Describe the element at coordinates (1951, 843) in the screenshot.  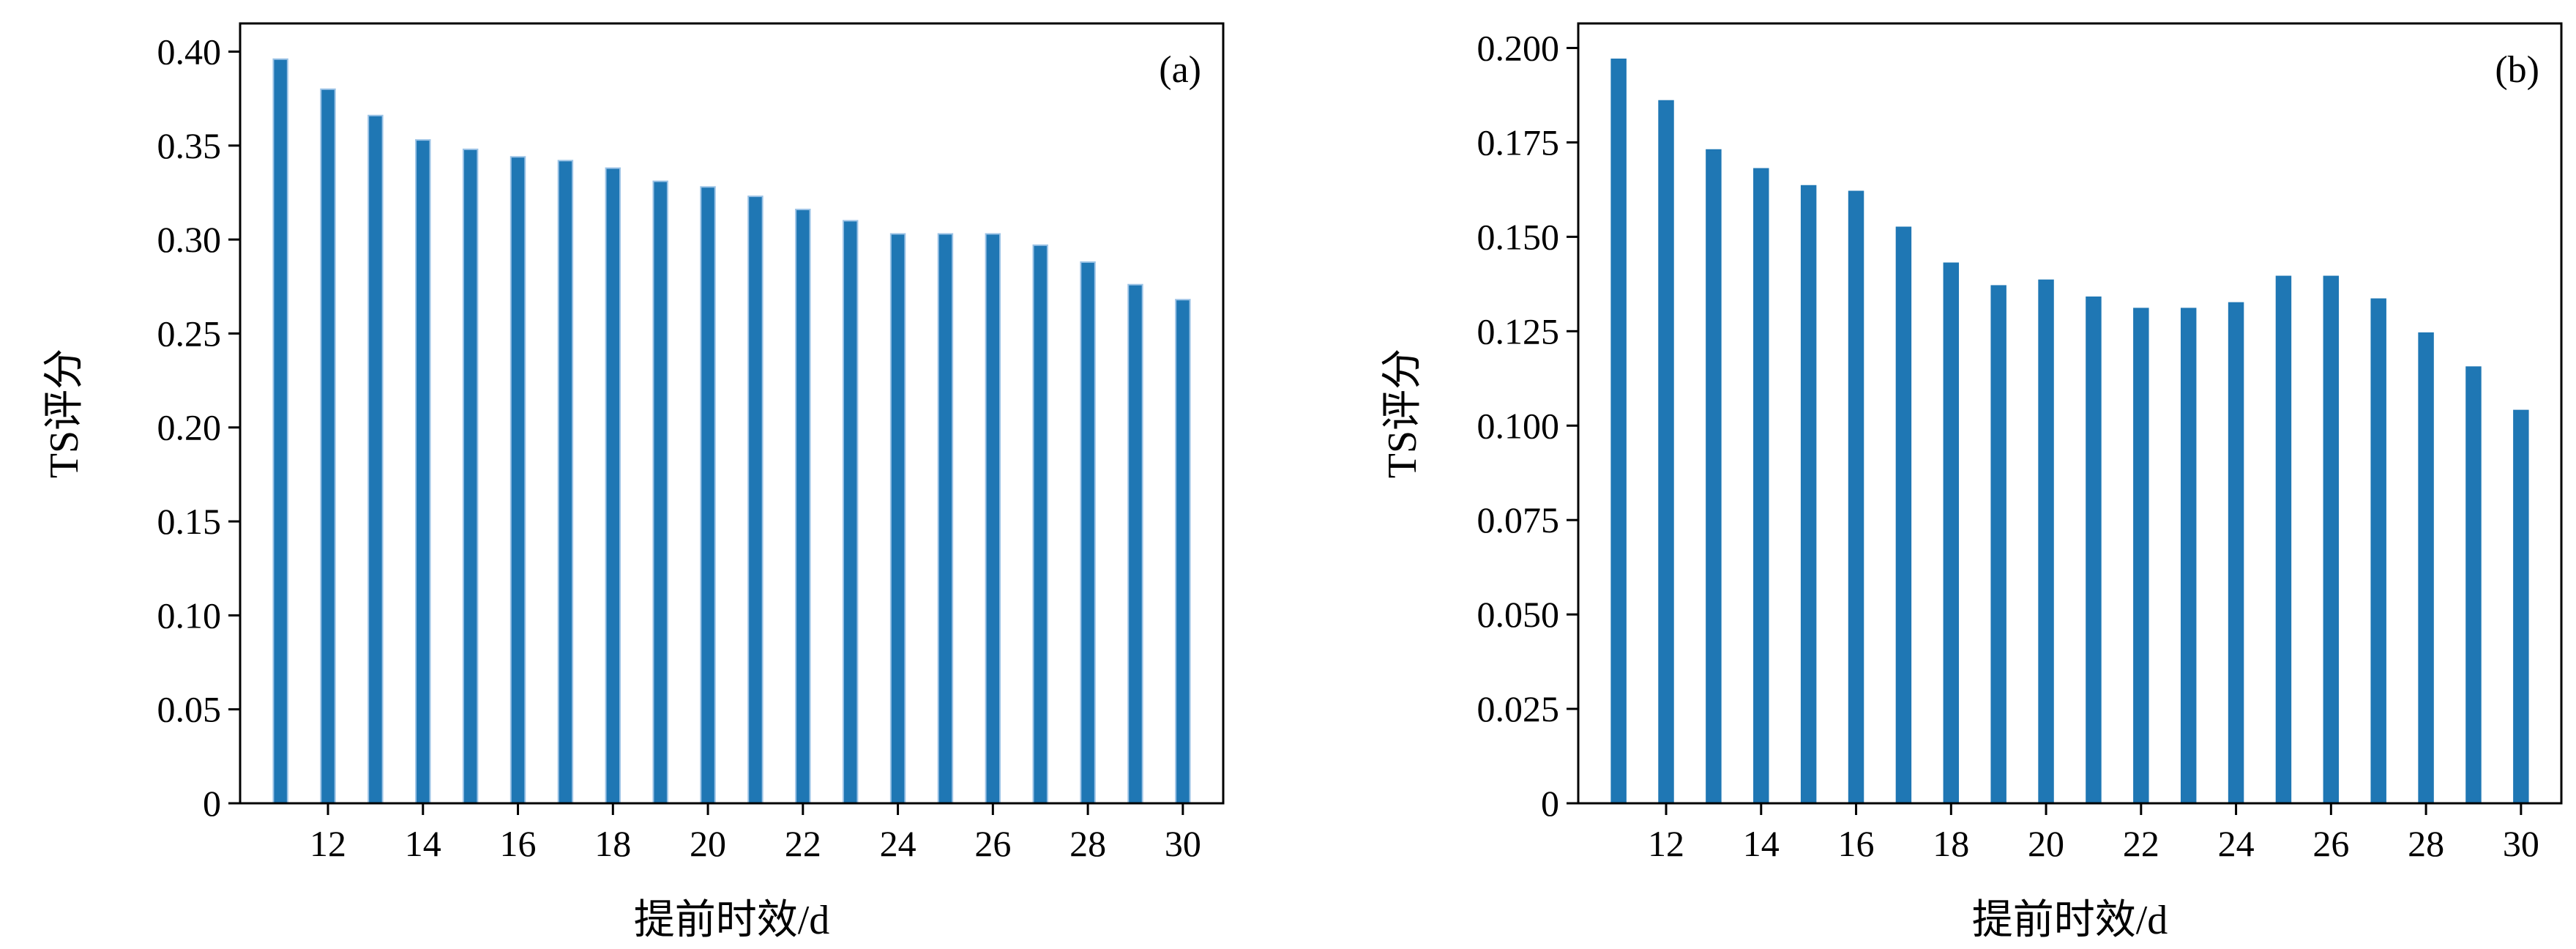
I see `panel-b-x-tick-label: 18` at that location.